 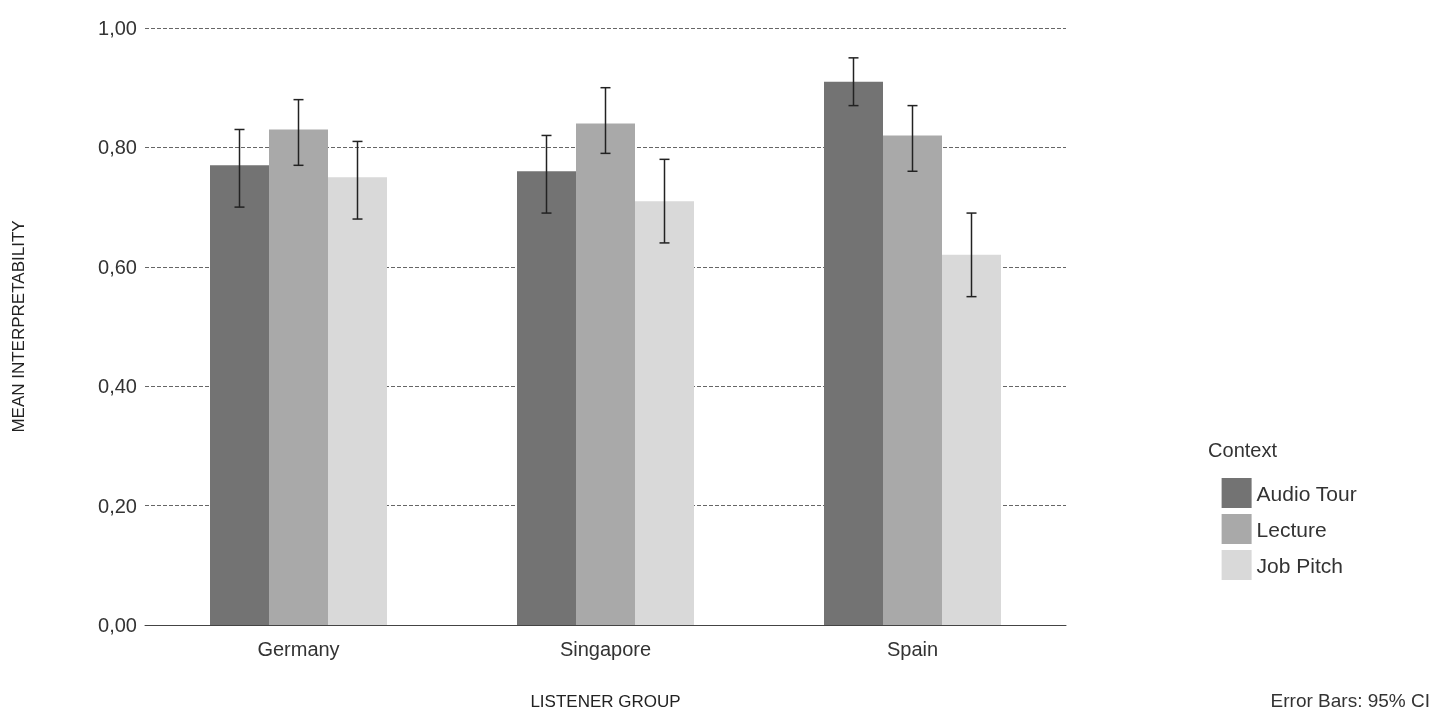 I want to click on x-tick-label: Germany, so click(x=298, y=649).